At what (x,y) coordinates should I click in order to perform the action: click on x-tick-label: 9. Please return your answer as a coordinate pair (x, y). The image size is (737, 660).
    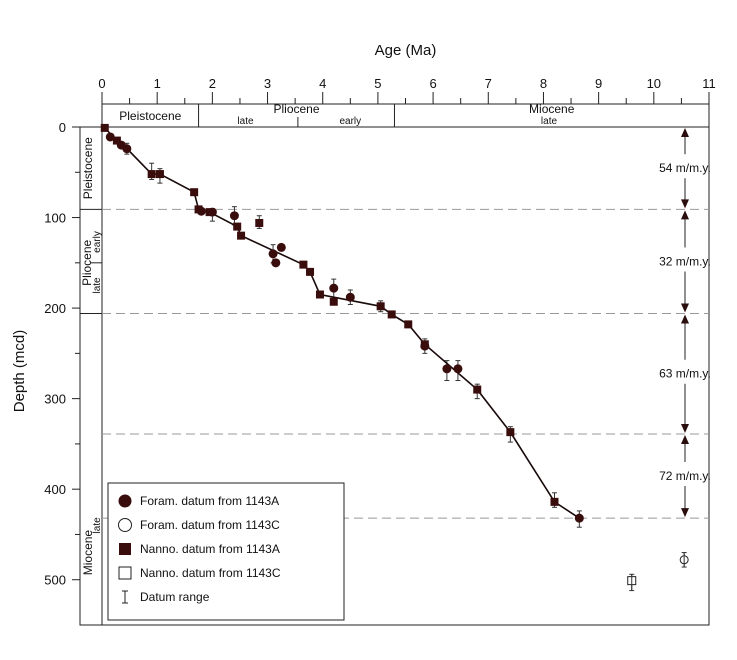
    Looking at the image, I should click on (598, 83).